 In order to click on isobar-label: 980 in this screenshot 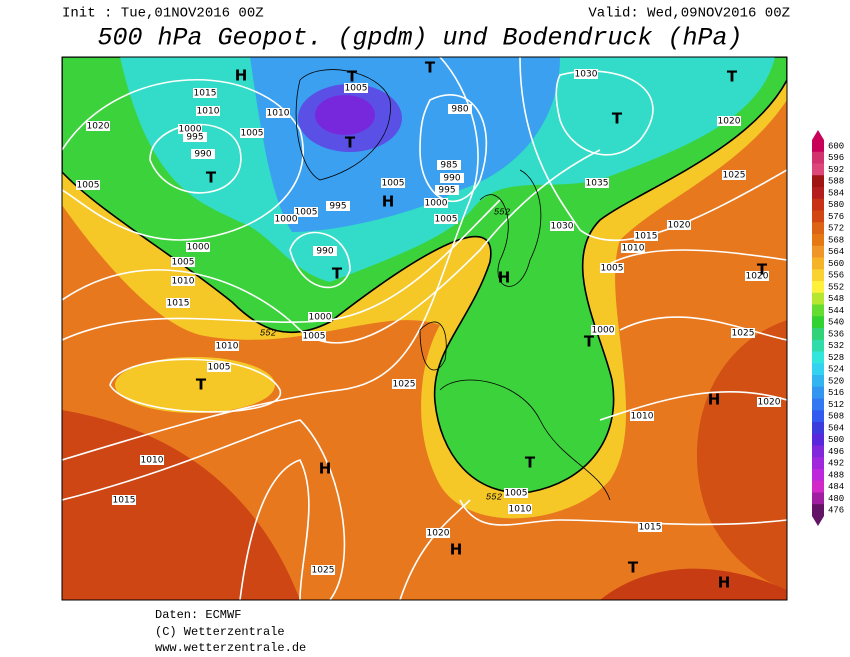, I will do `click(459, 110)`.